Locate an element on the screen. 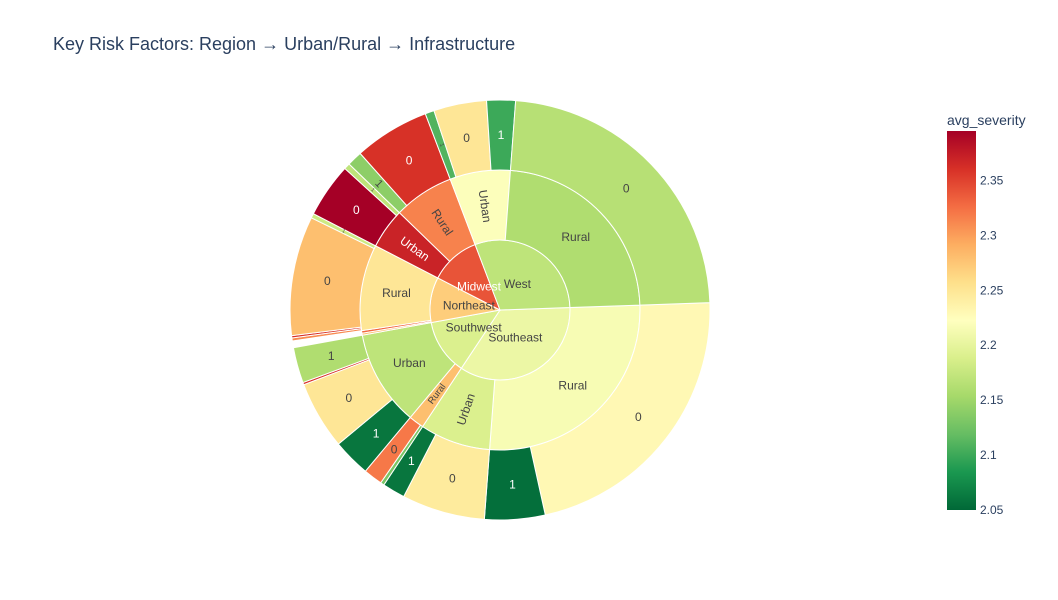  sunburst-label-1-1-3: 1 is located at coordinates (331, 356).